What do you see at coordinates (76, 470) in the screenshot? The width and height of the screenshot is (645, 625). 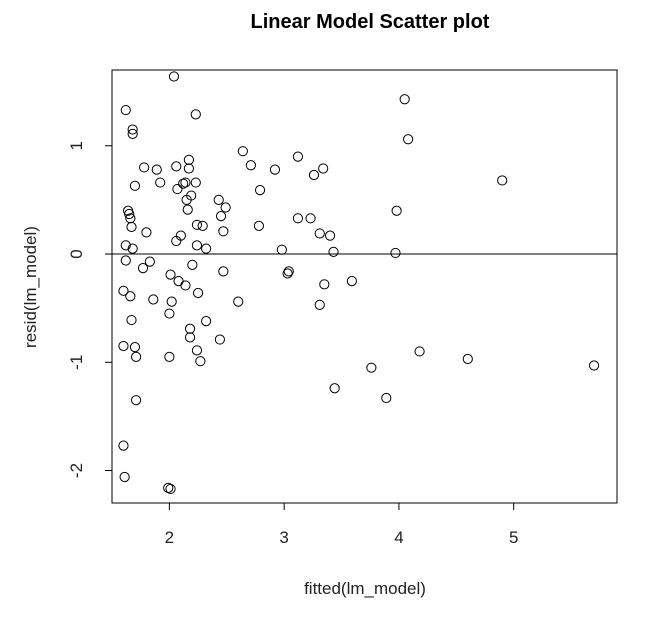 I see `y-tick-label: -2` at bounding box center [76, 470].